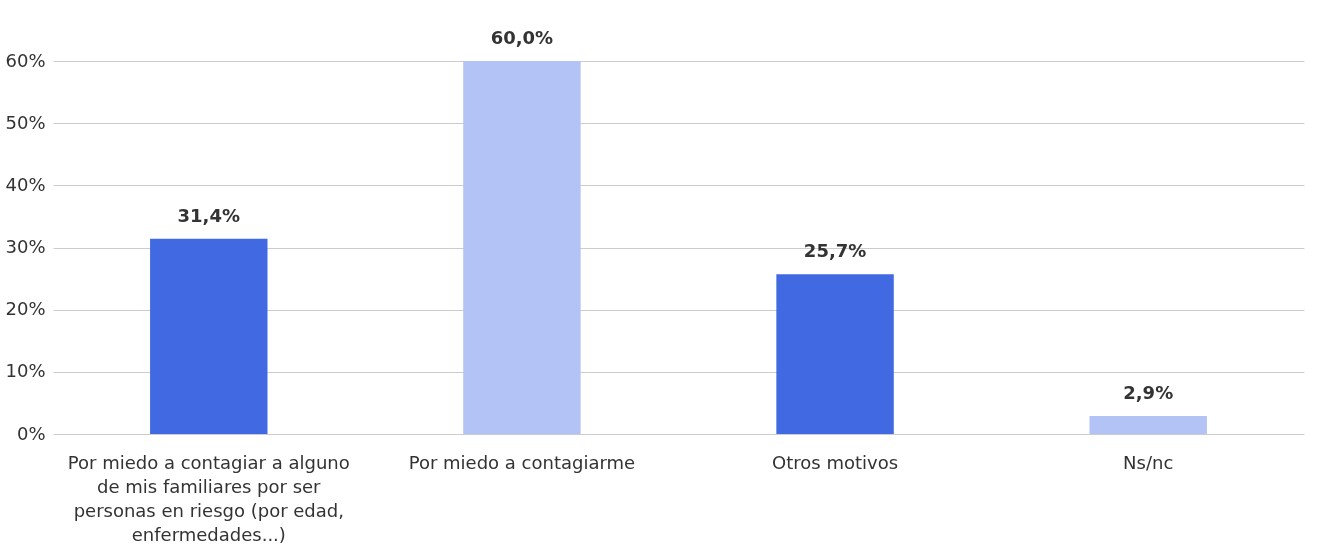  Describe the element at coordinates (209, 215) in the screenshot. I see `data-label: 31,4%` at that location.